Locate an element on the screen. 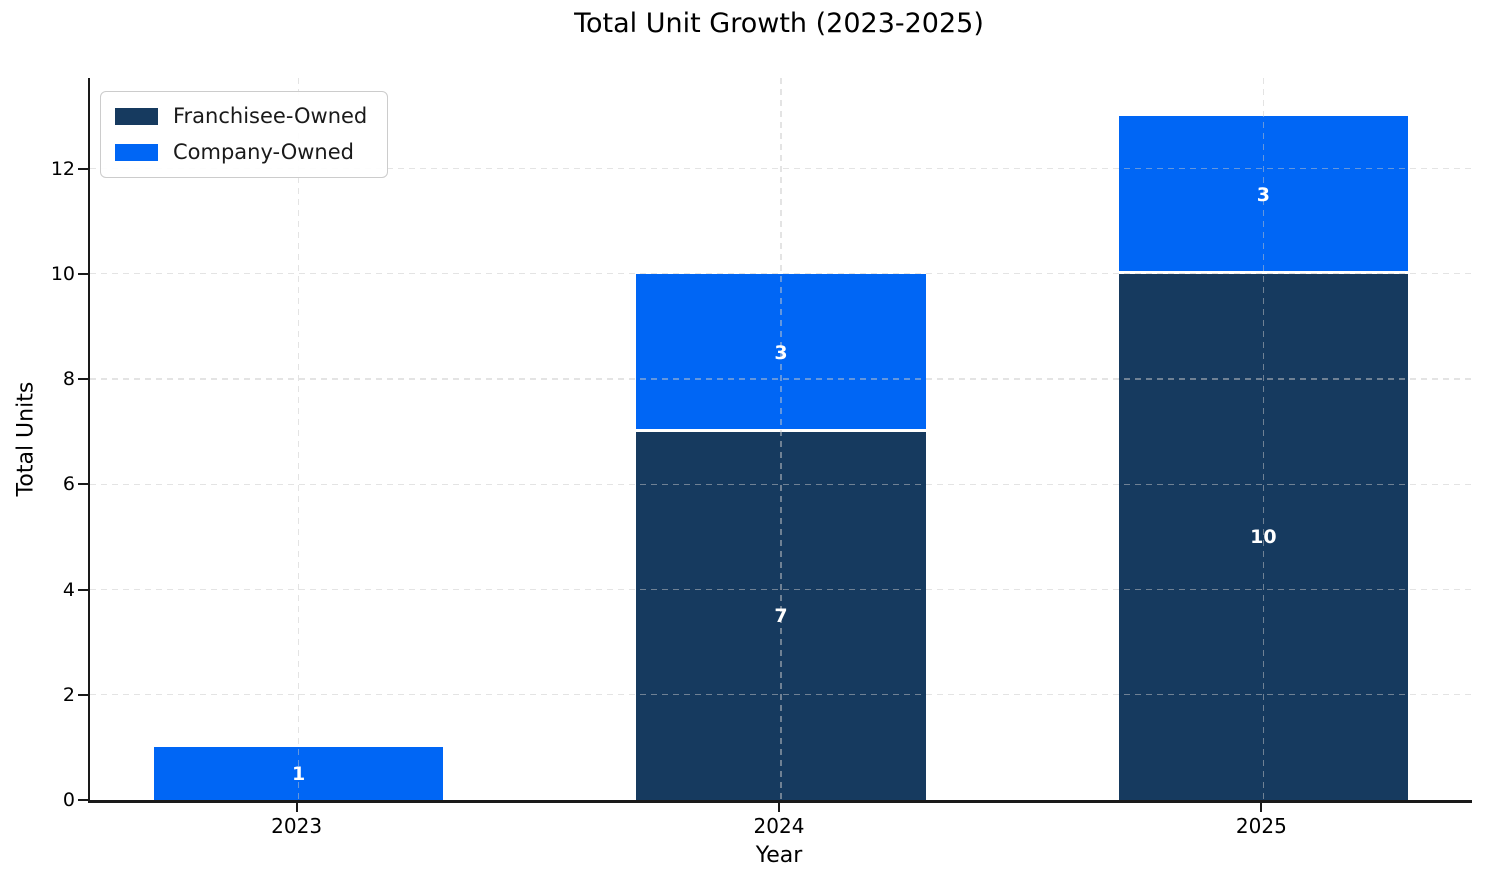 The image size is (1485, 884). legend-label: Company-Owned is located at coordinates (263, 152).